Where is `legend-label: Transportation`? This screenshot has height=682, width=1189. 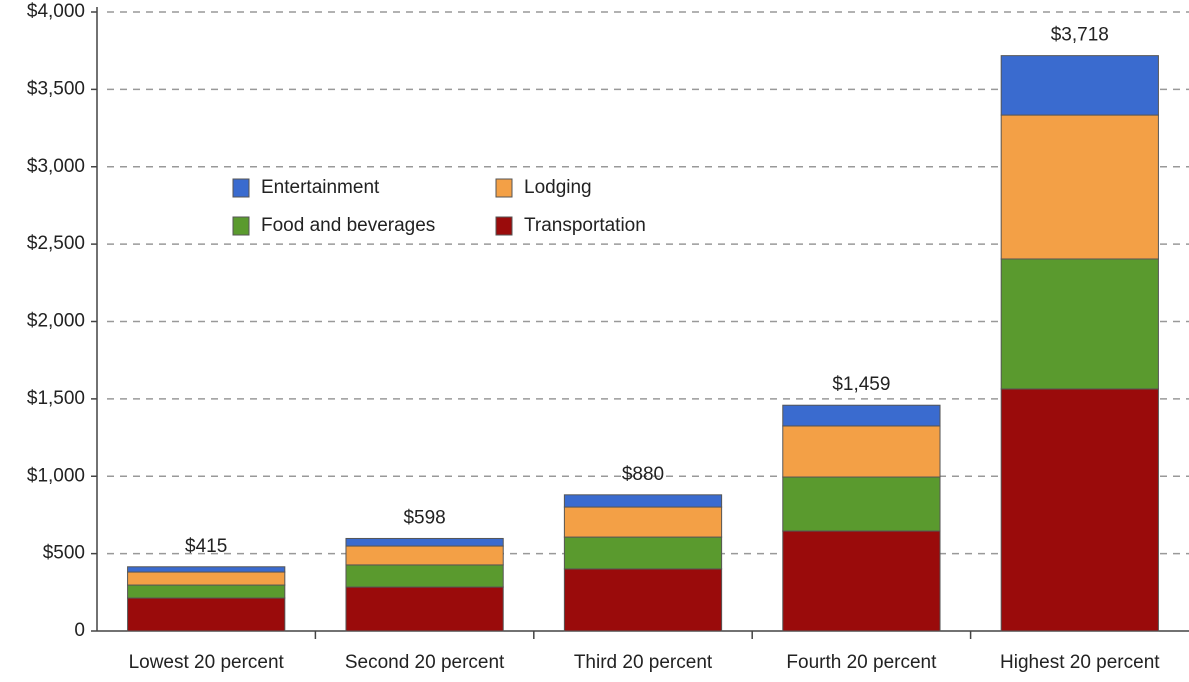
legend-label: Transportation is located at coordinates (585, 225).